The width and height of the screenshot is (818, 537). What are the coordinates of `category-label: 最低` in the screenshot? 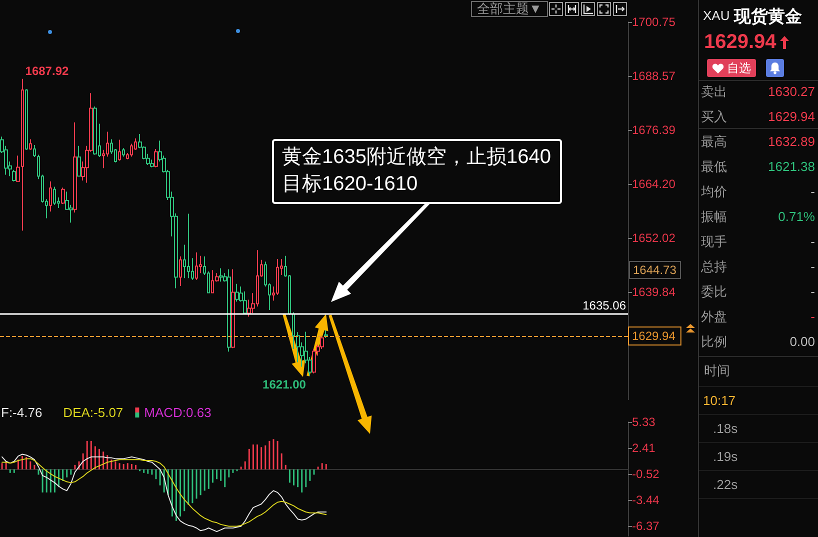 It's located at (714, 167).